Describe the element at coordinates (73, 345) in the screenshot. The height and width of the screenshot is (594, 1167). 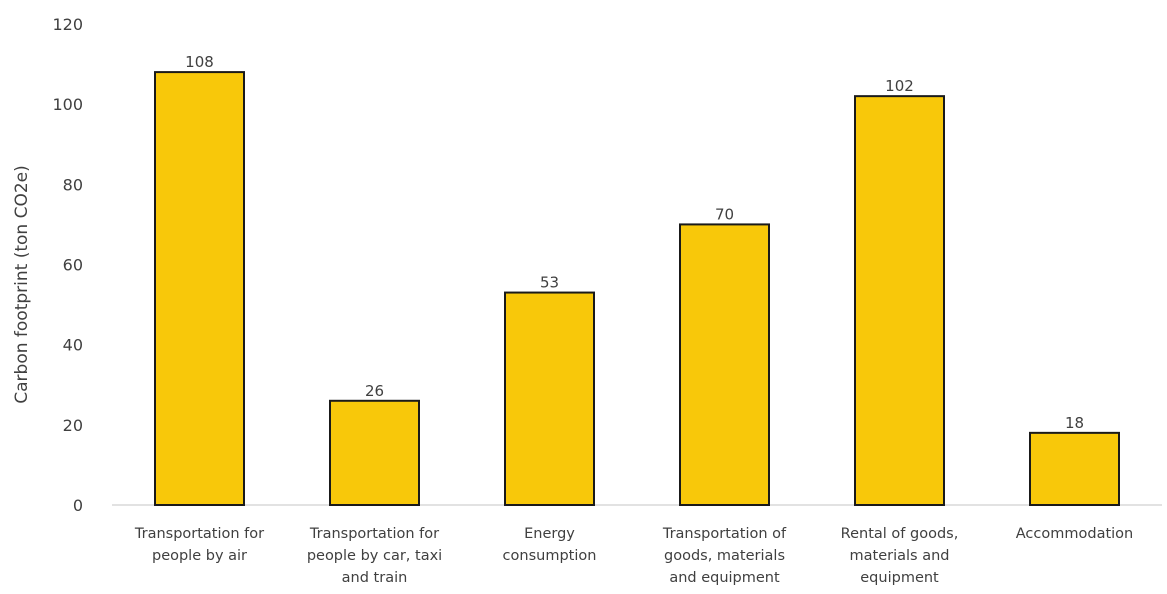
I see `y-tick-label: 40` at that location.